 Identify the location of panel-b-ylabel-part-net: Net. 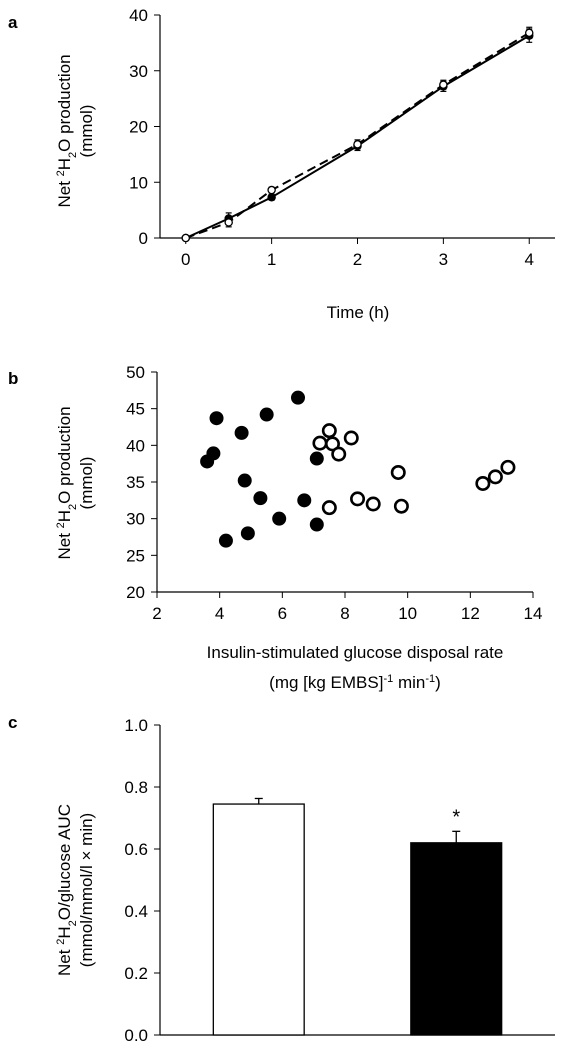
(64, 543).